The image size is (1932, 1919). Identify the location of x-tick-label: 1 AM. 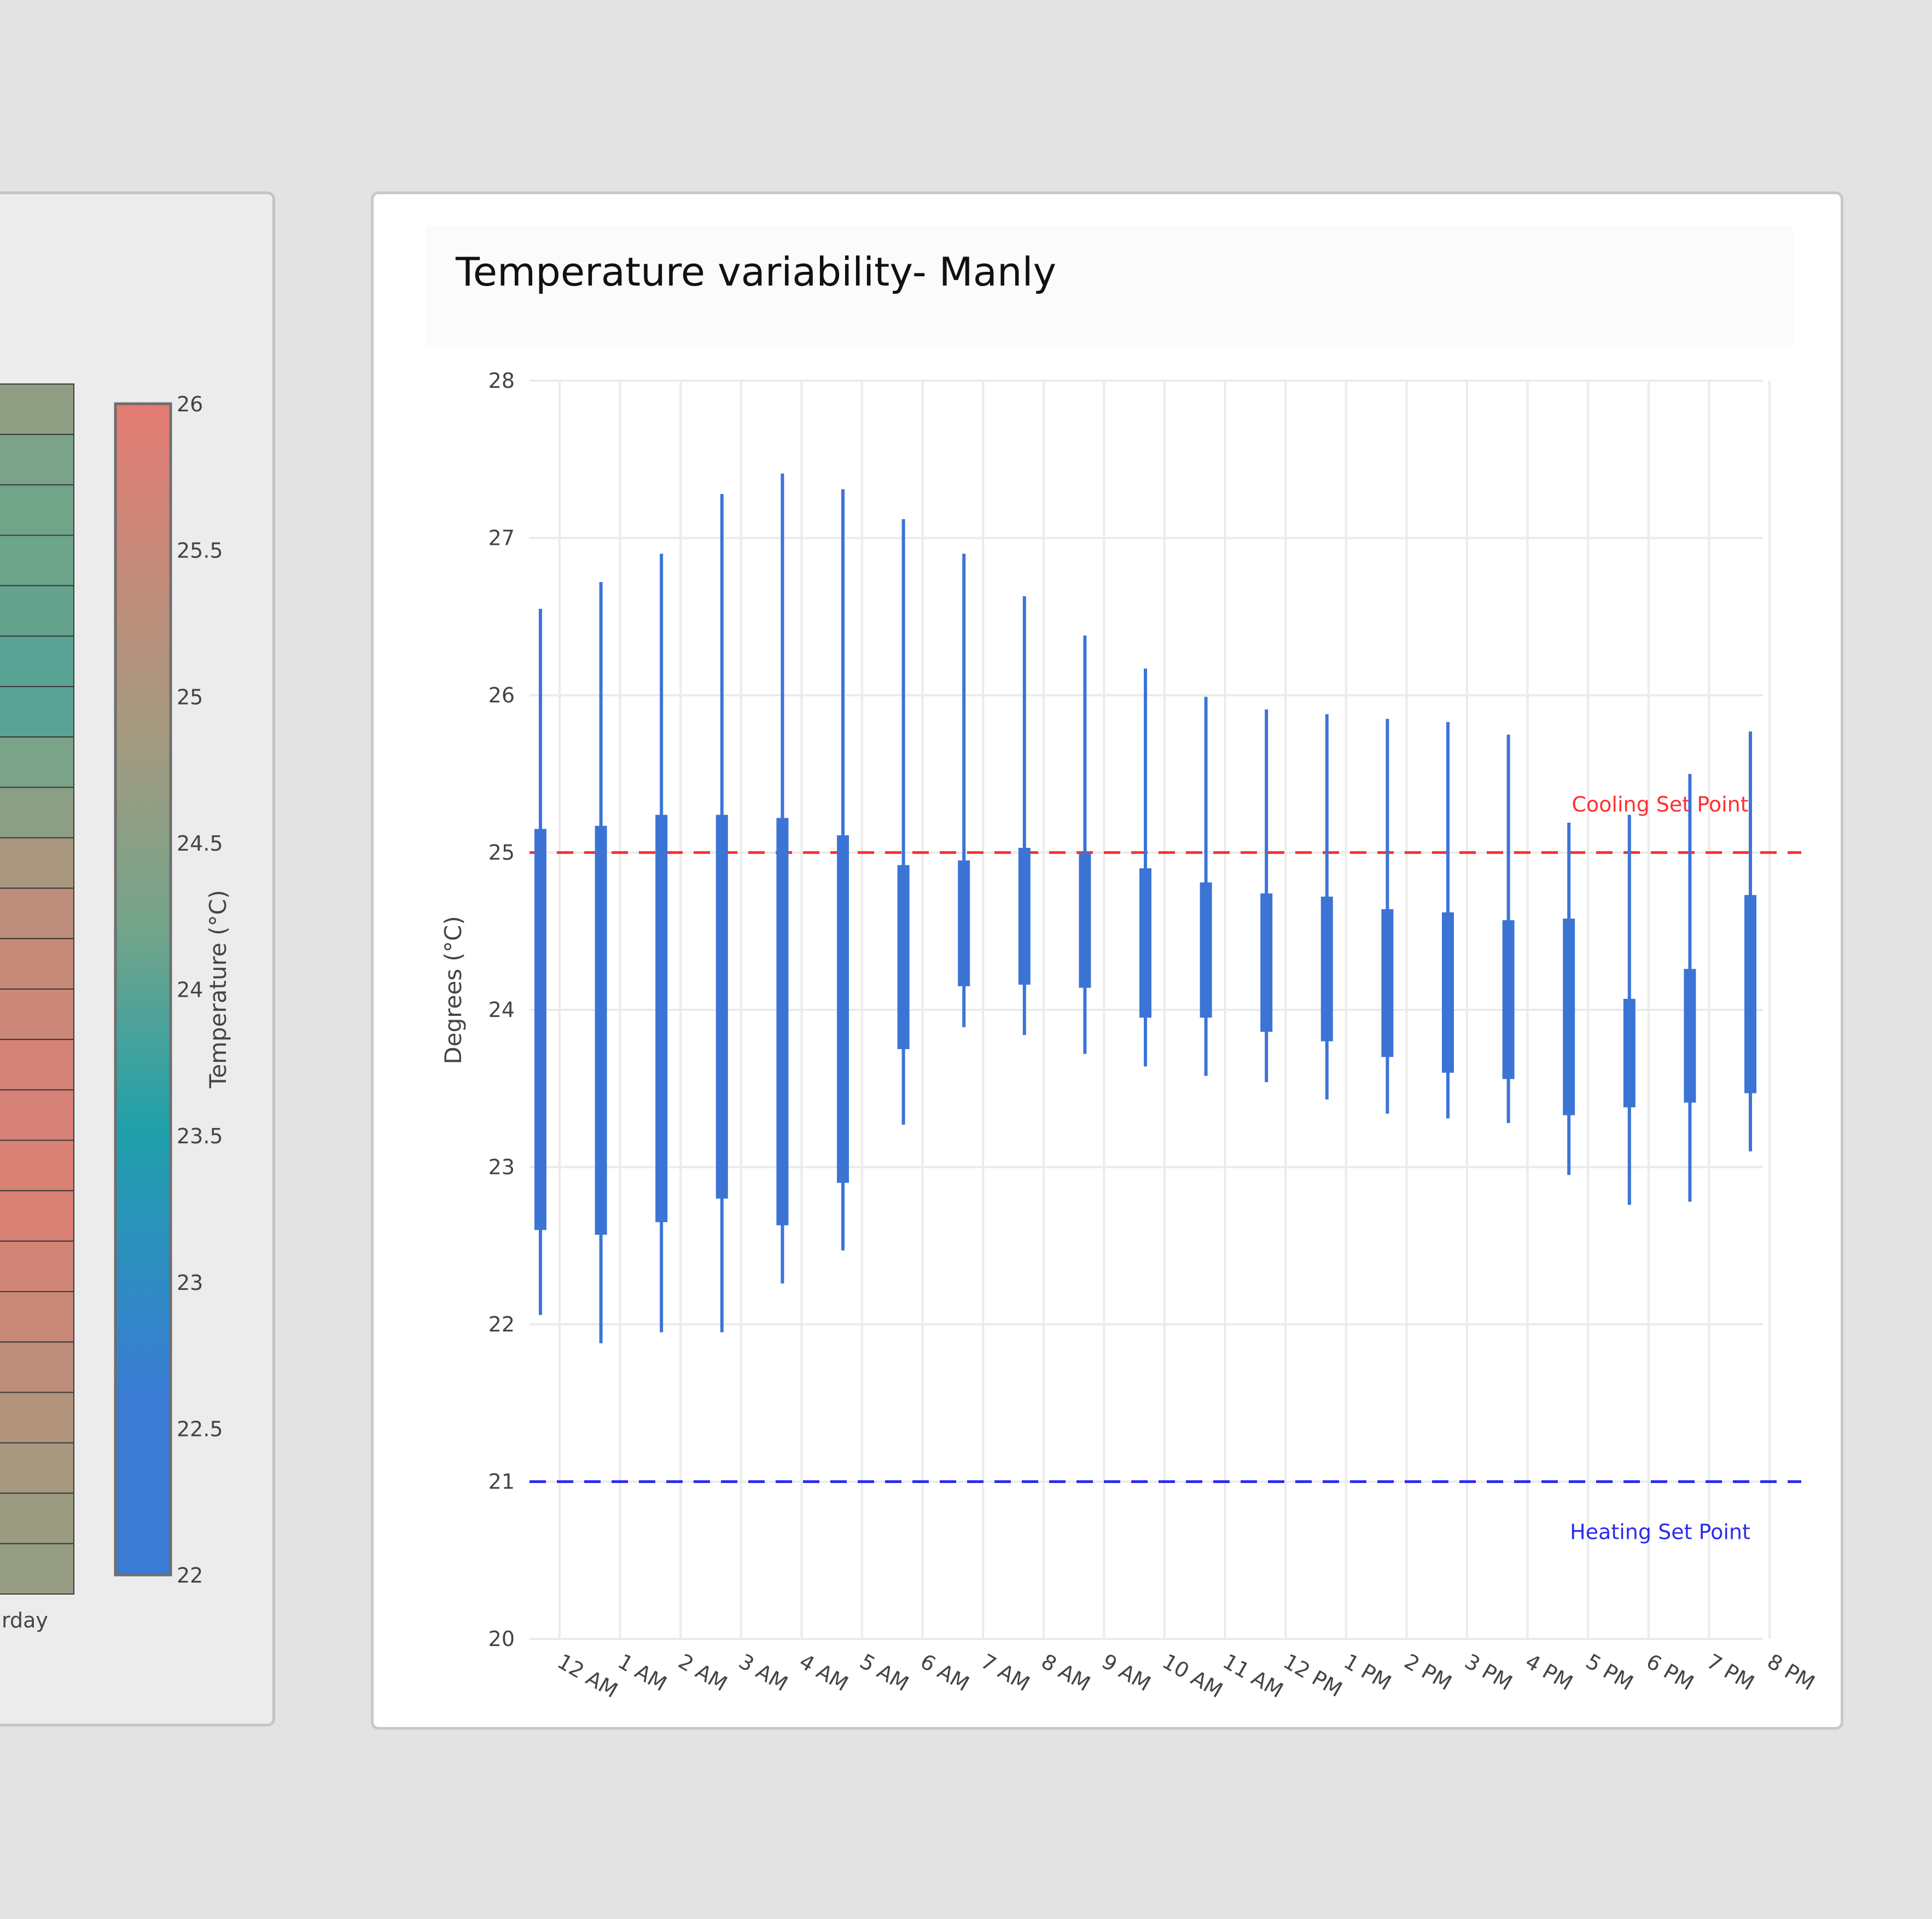
(642, 1672).